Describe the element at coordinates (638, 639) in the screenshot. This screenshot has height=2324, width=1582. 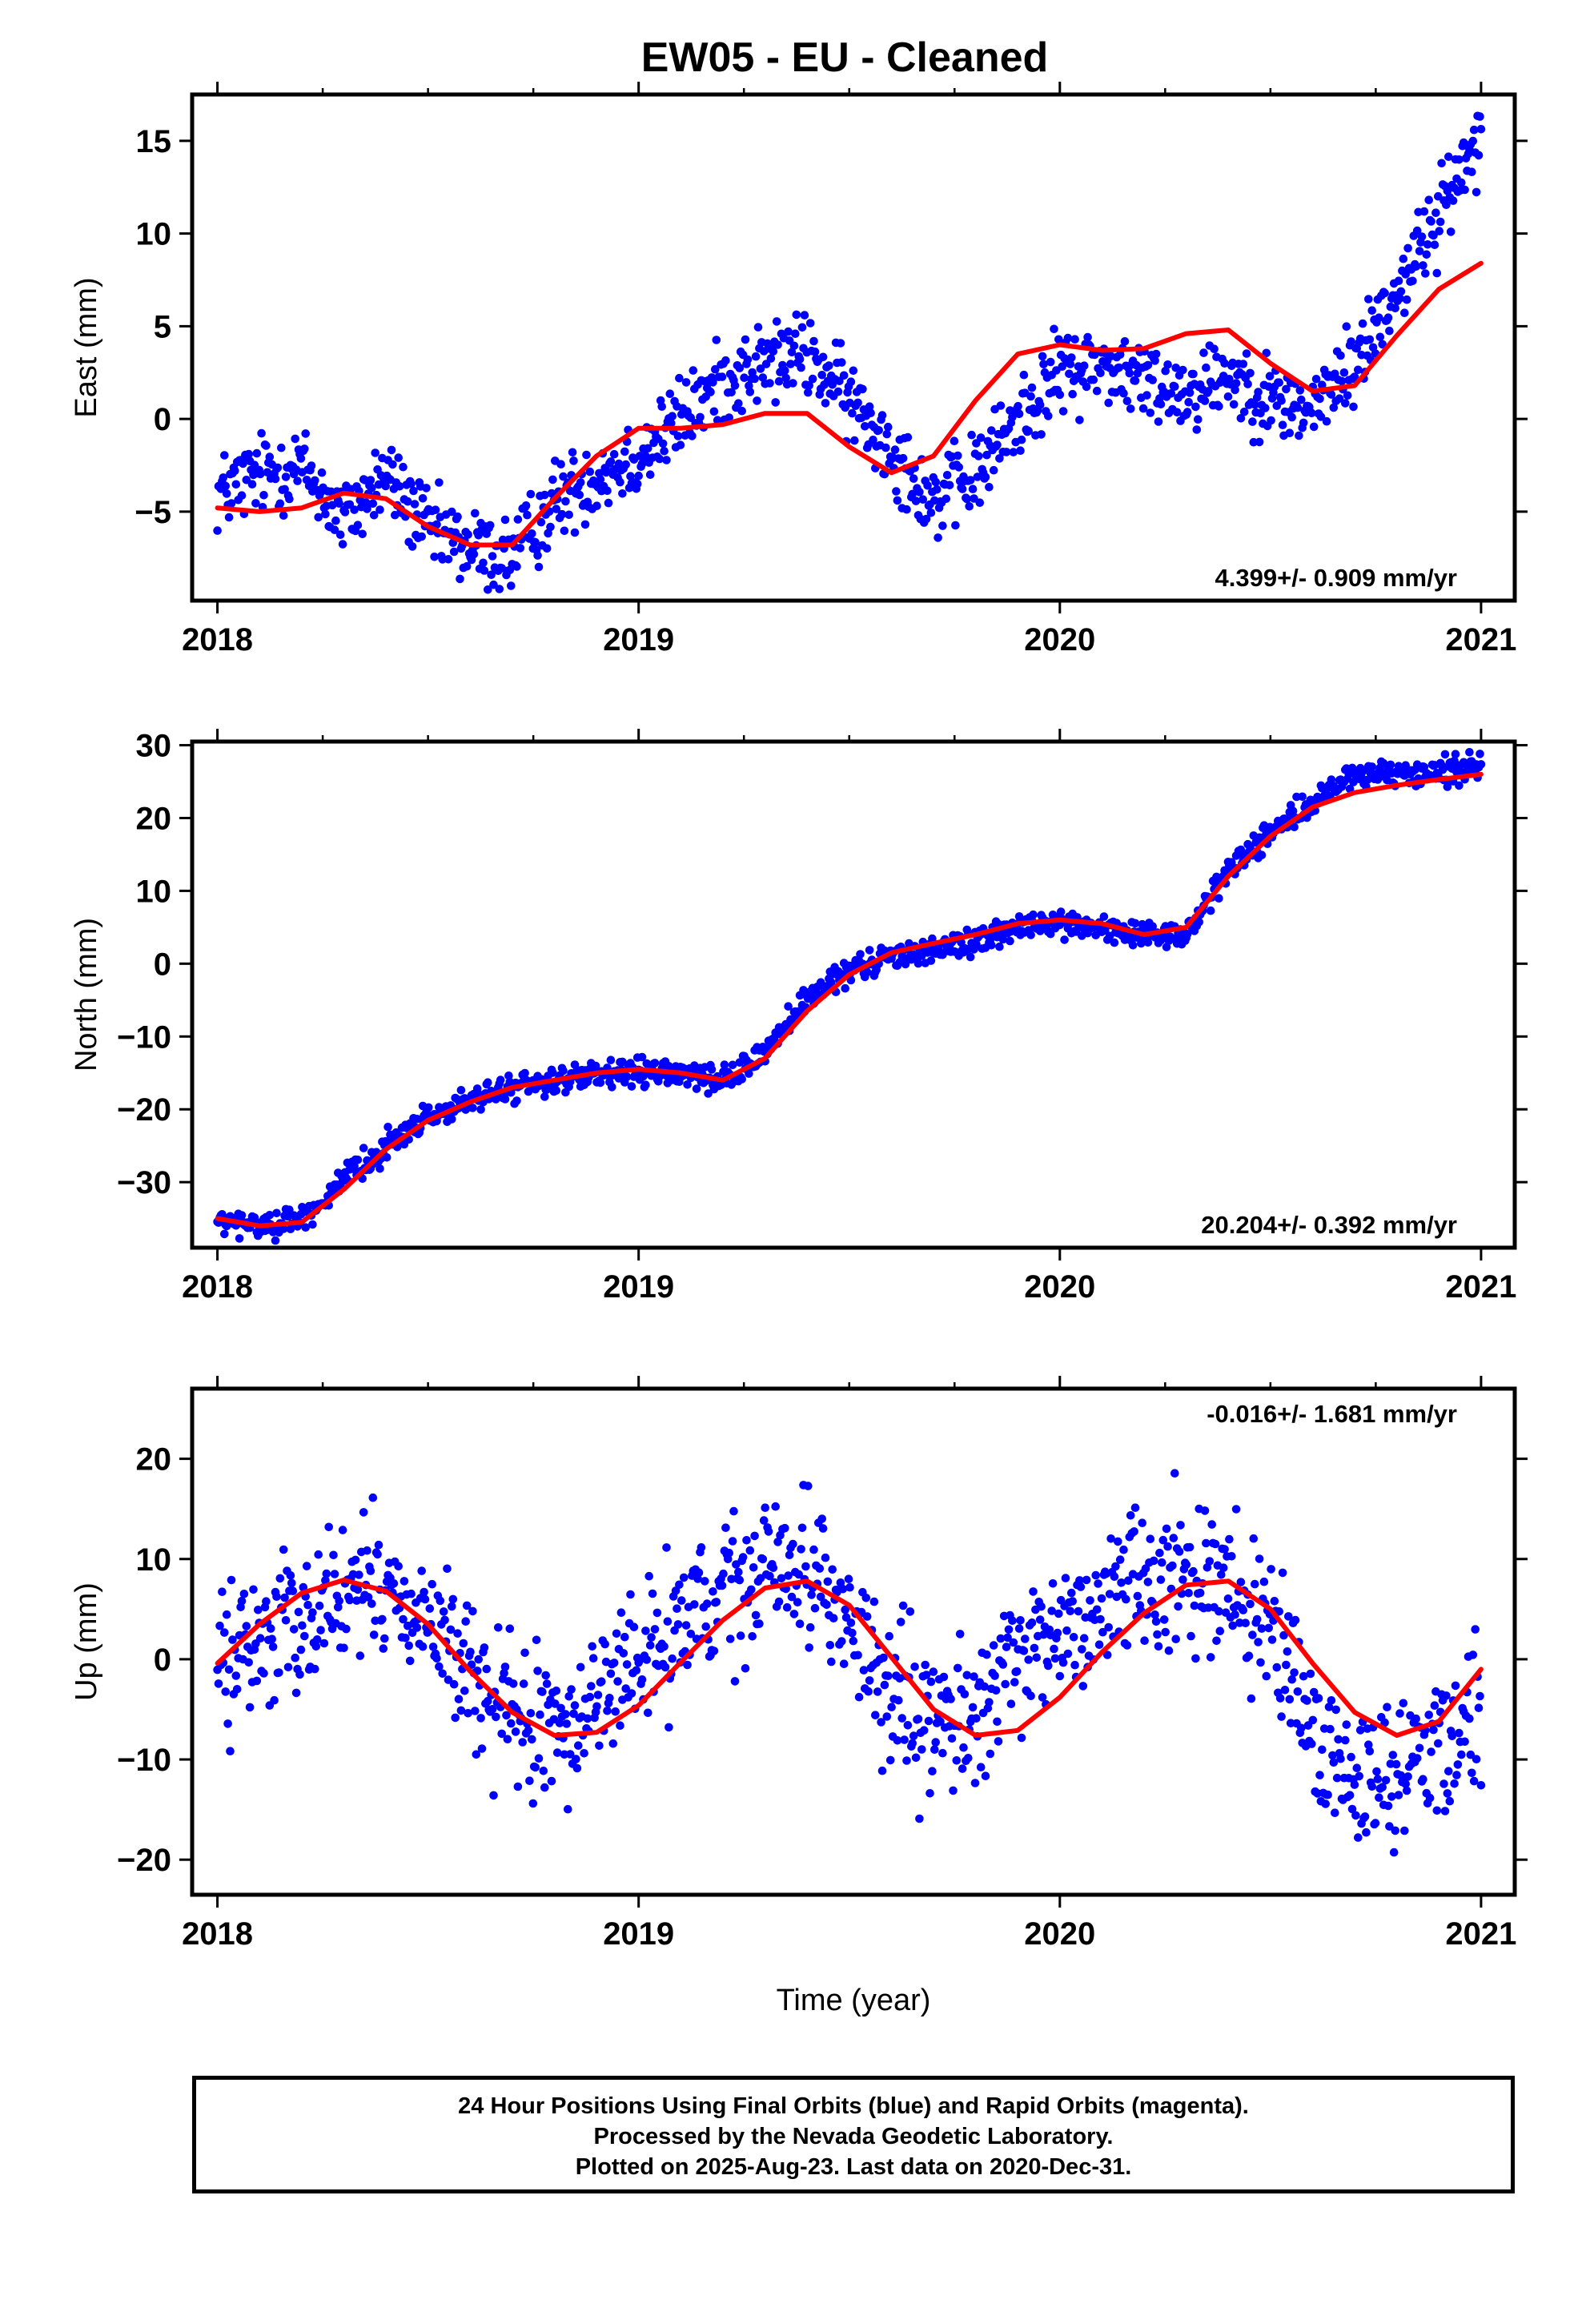
I see `east-x-tick-label: 2019` at that location.